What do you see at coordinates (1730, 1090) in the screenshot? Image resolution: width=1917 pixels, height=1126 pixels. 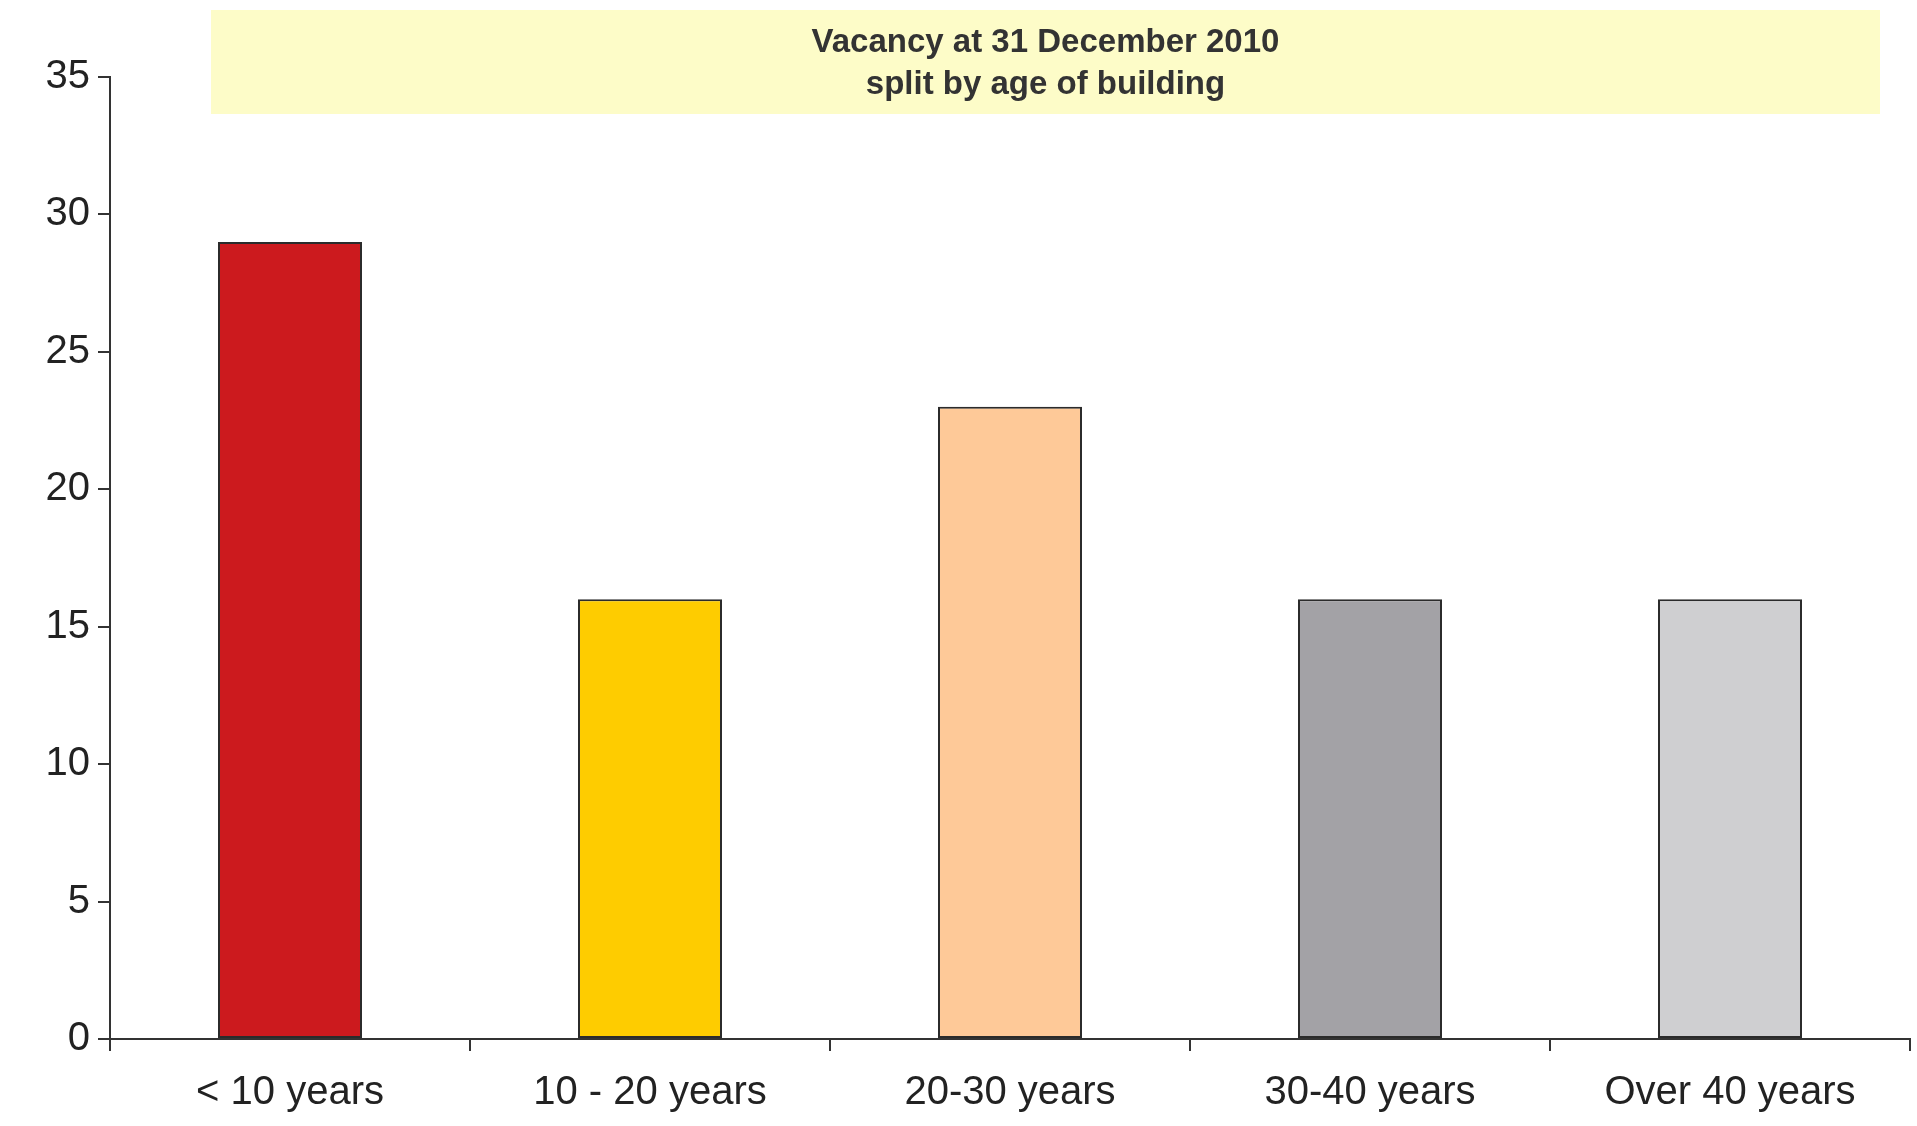 I see `x-tick-label: Over 40 years` at bounding box center [1730, 1090].